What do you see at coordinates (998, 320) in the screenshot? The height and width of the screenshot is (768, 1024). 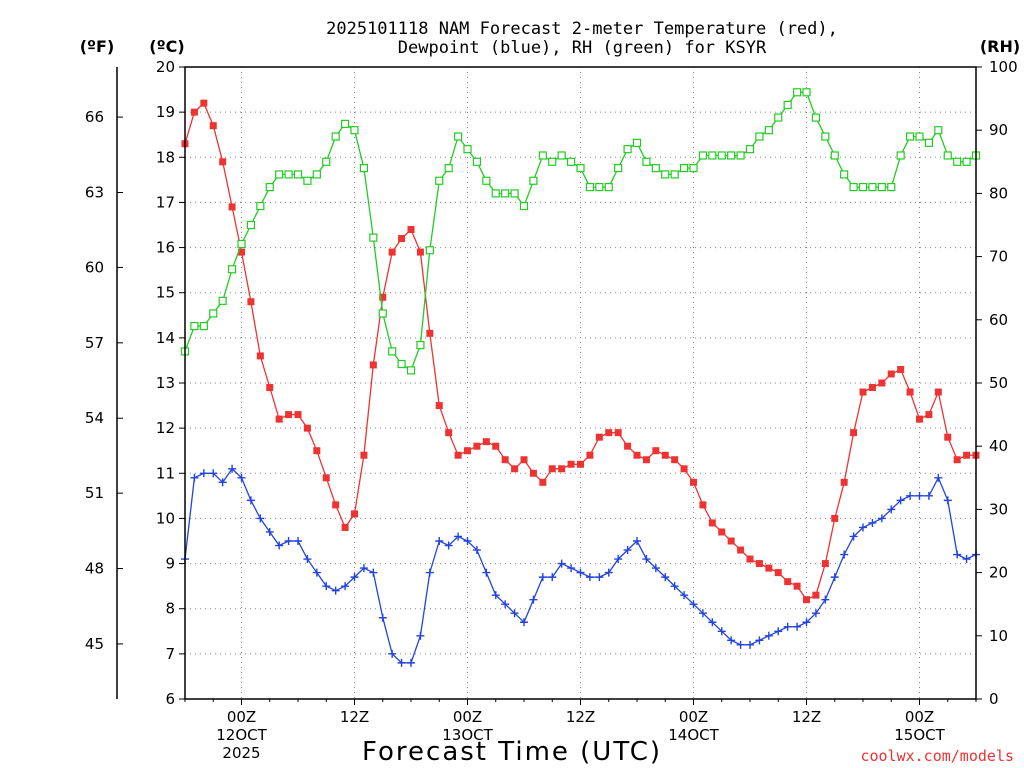 I see `rh-tick-label: 60` at bounding box center [998, 320].